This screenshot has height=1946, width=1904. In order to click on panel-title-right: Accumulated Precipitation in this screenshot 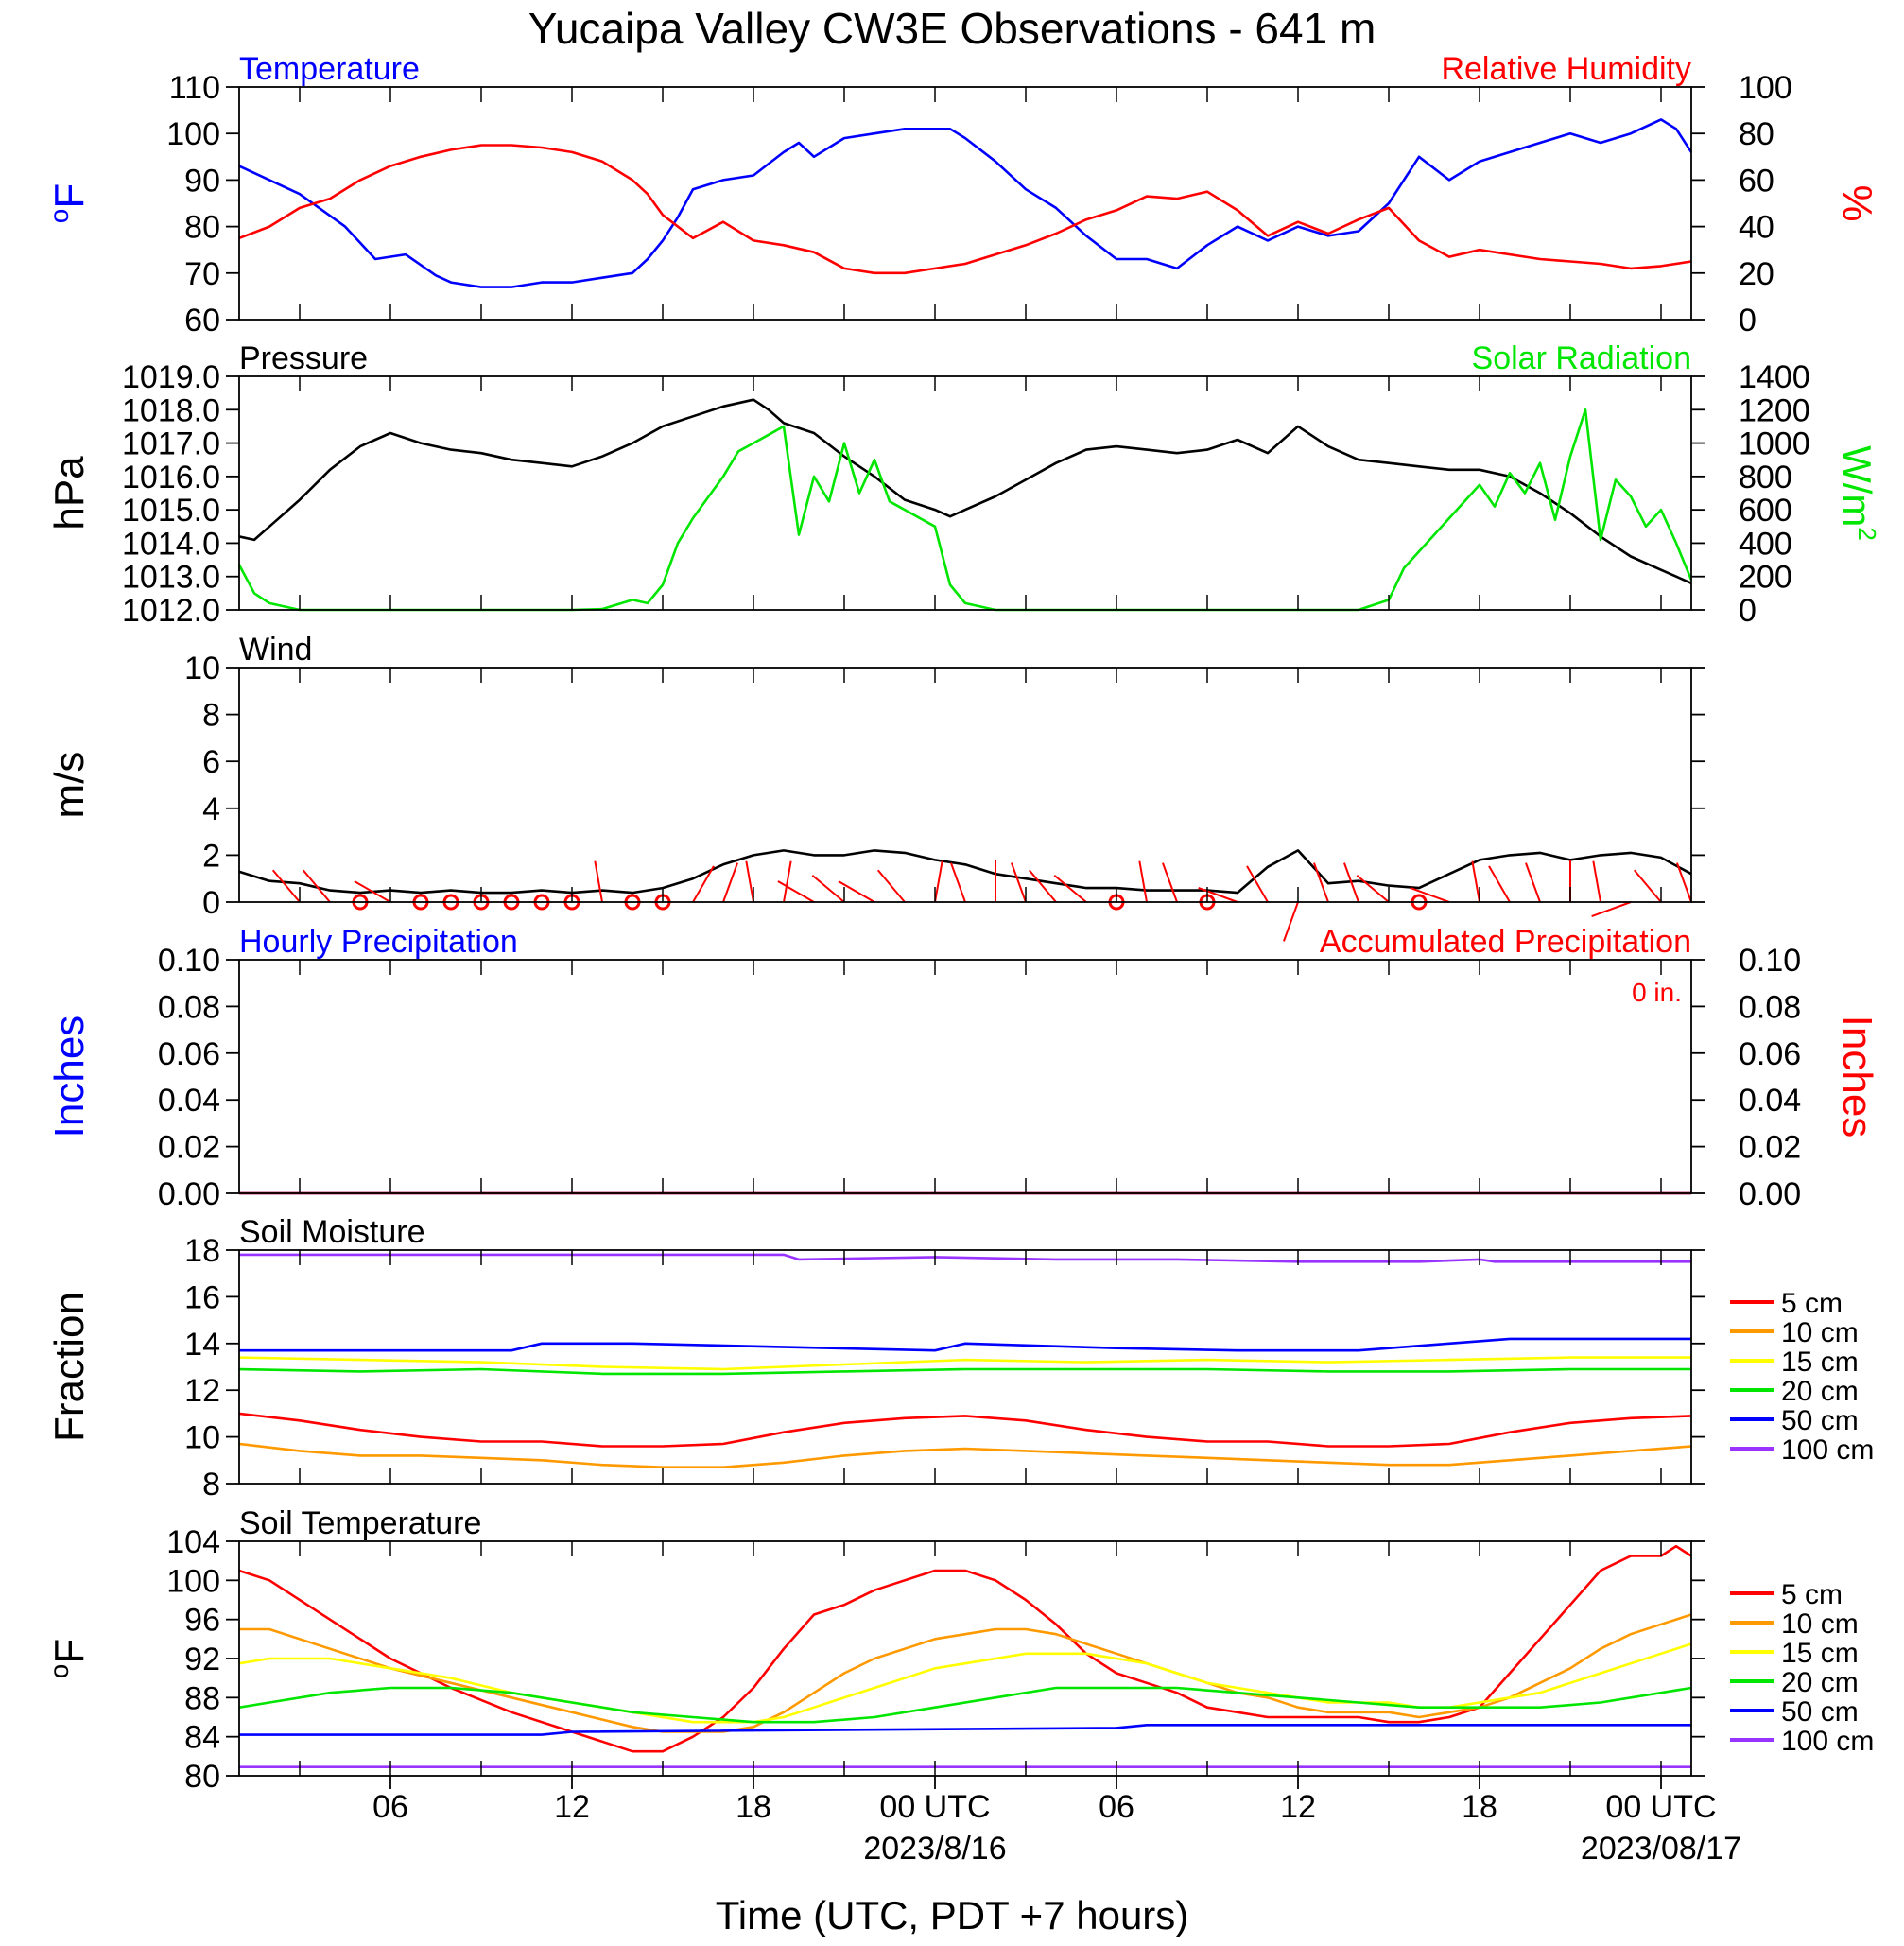, I will do `click(1506, 942)`.